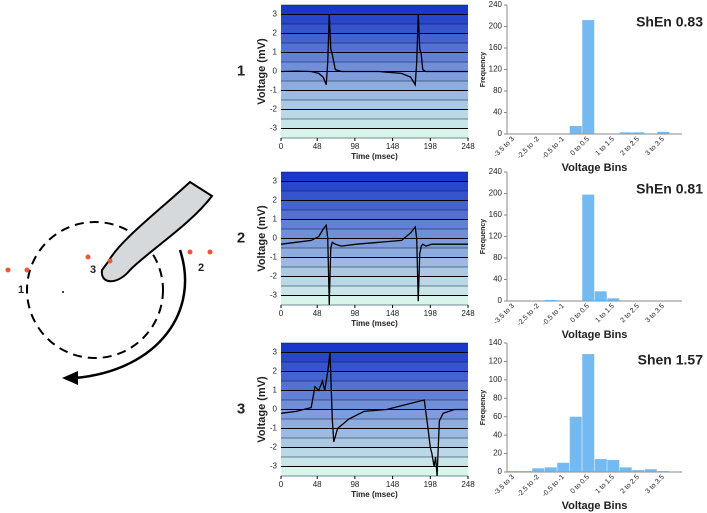 The width and height of the screenshot is (707, 513). I want to click on panel-label: 1, so click(241, 70).